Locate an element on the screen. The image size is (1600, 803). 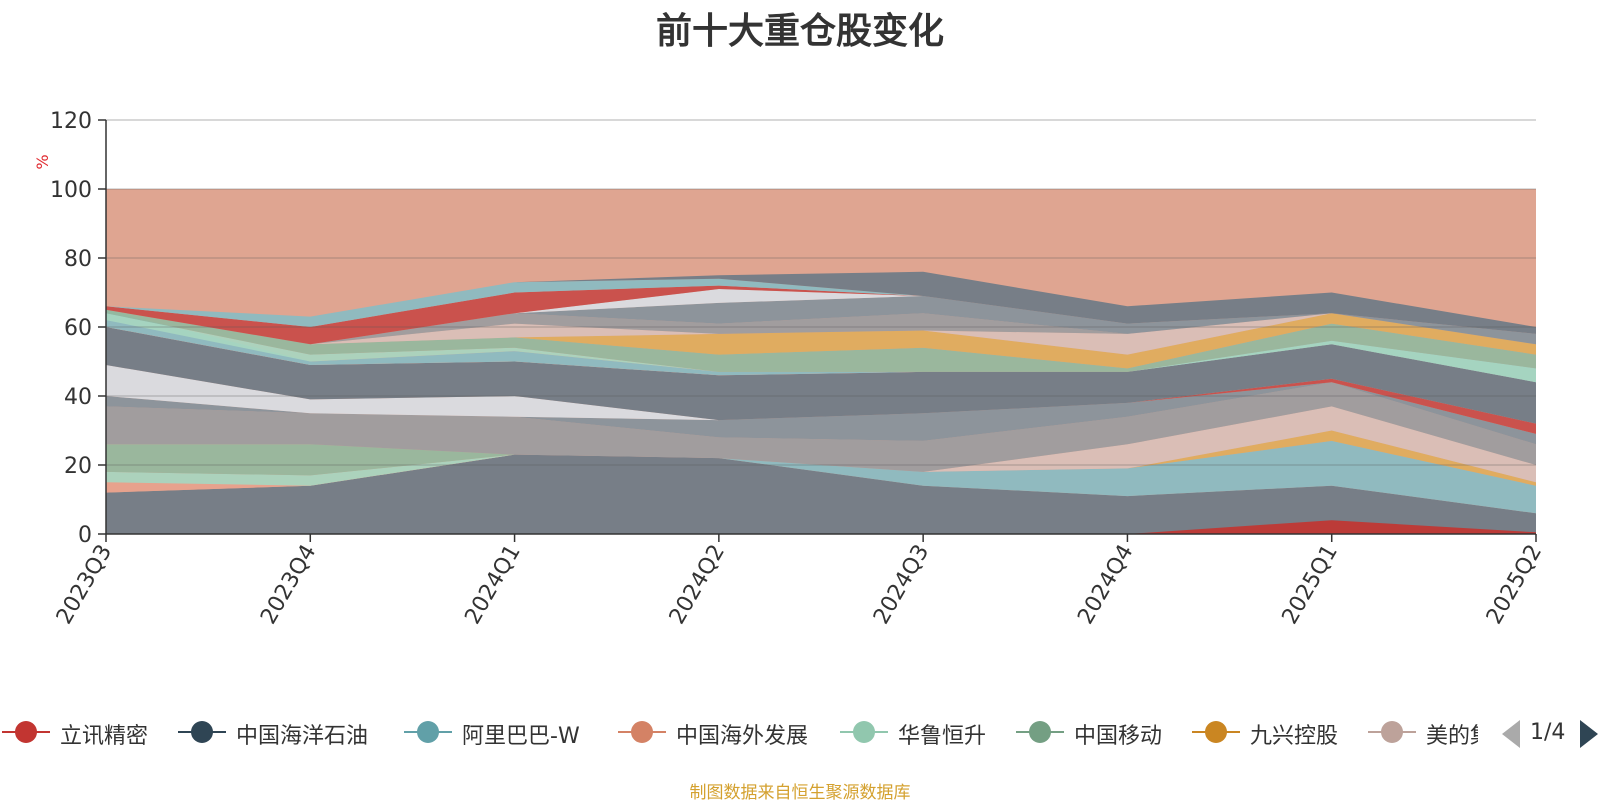
legend-item-label: 九兴控股 is located at coordinates (1294, 736).